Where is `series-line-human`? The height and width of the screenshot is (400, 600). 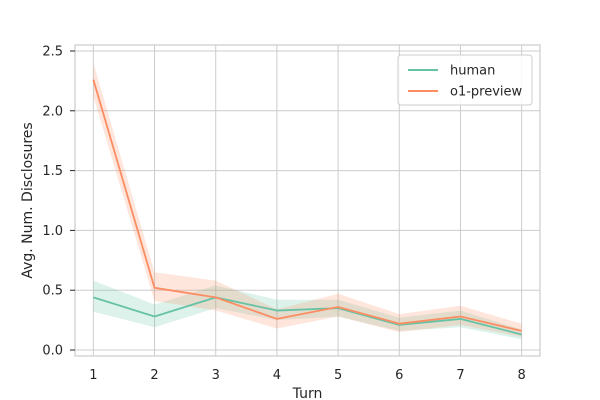
series-line-human is located at coordinates (307, 316).